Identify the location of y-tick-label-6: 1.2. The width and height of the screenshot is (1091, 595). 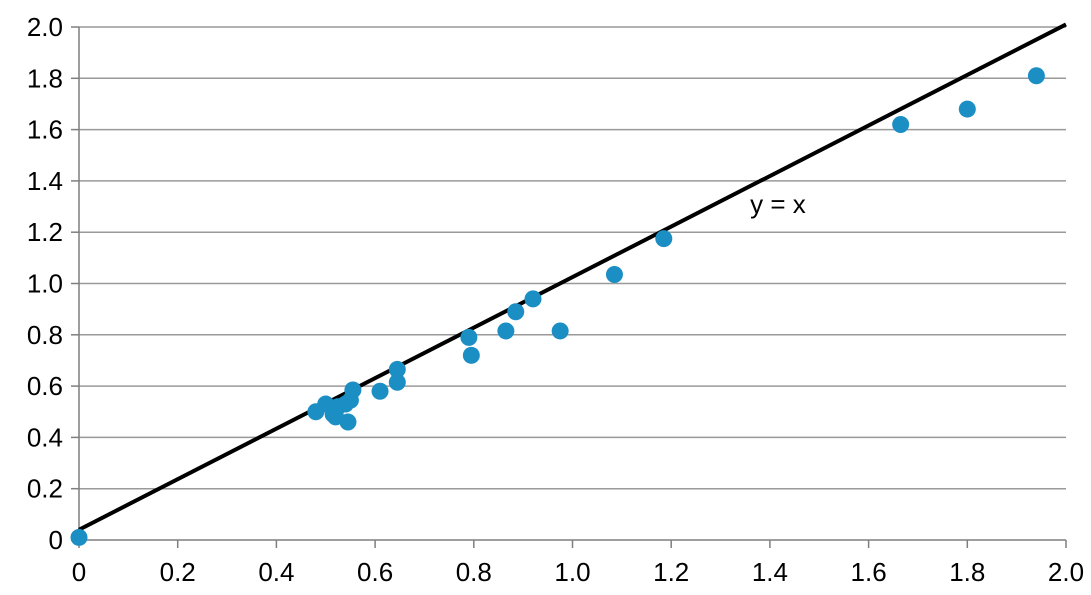
(45, 232).